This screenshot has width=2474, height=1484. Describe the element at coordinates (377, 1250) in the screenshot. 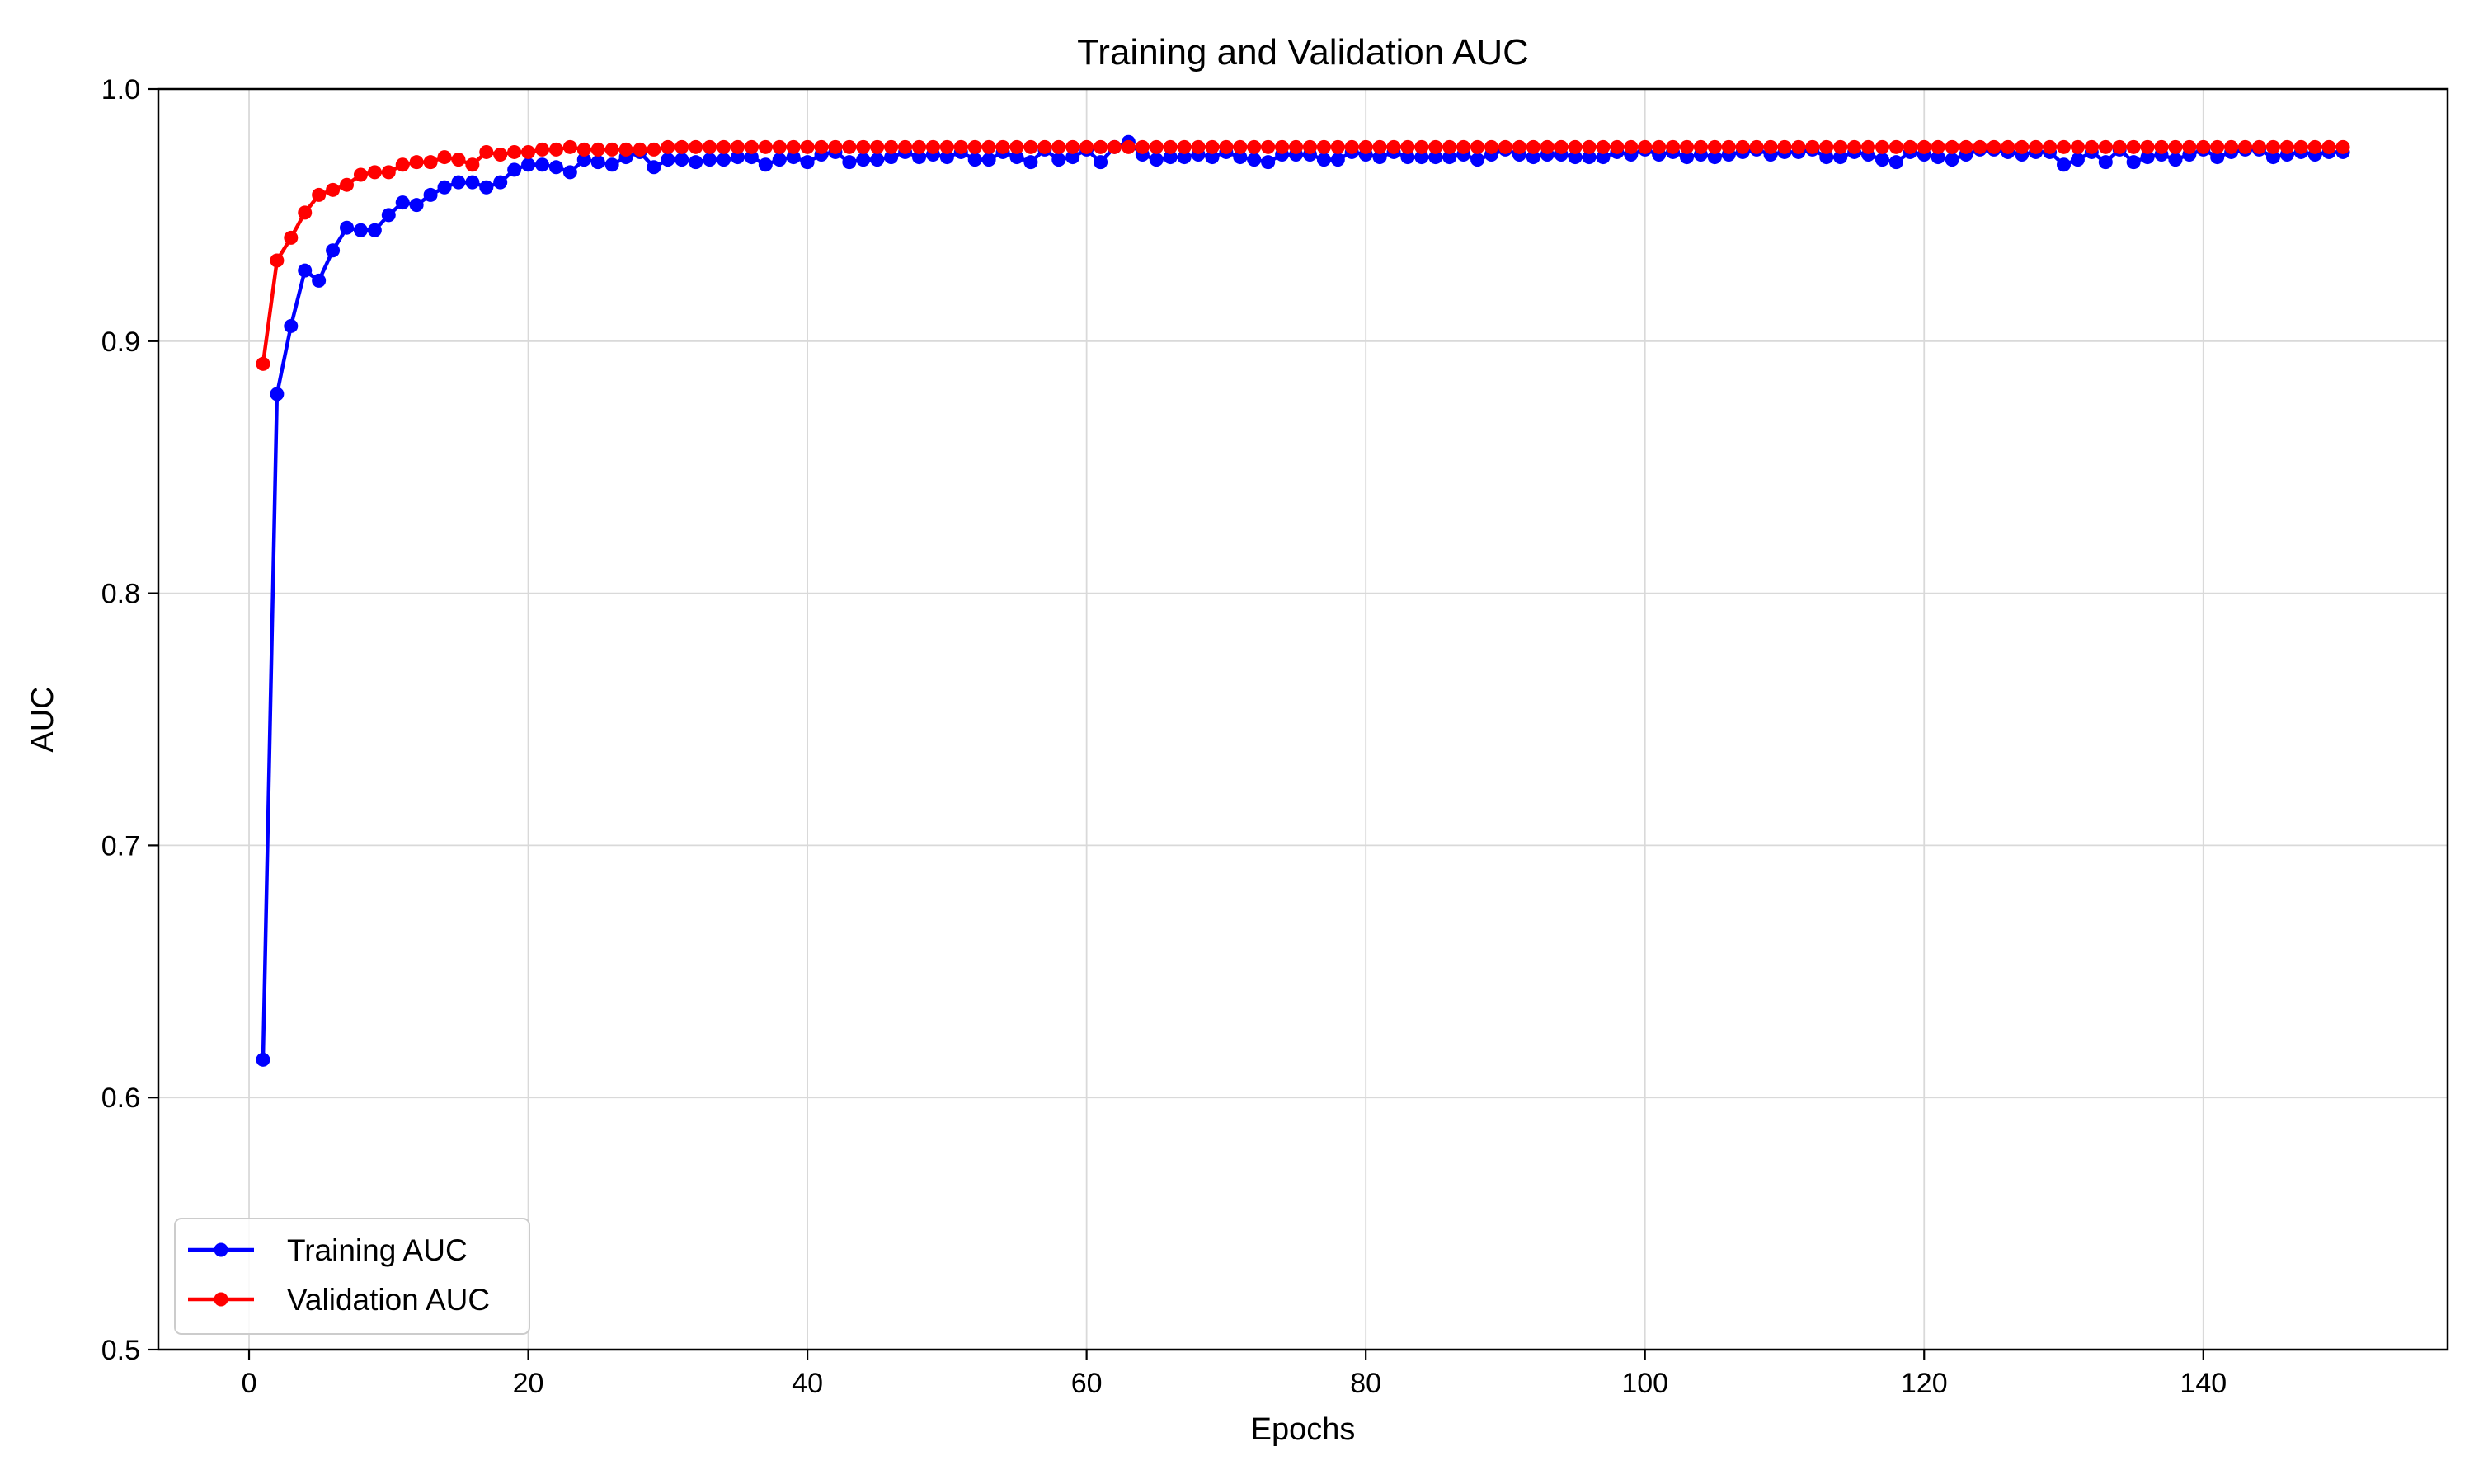

I see `legend-label: Training AUC` at that location.